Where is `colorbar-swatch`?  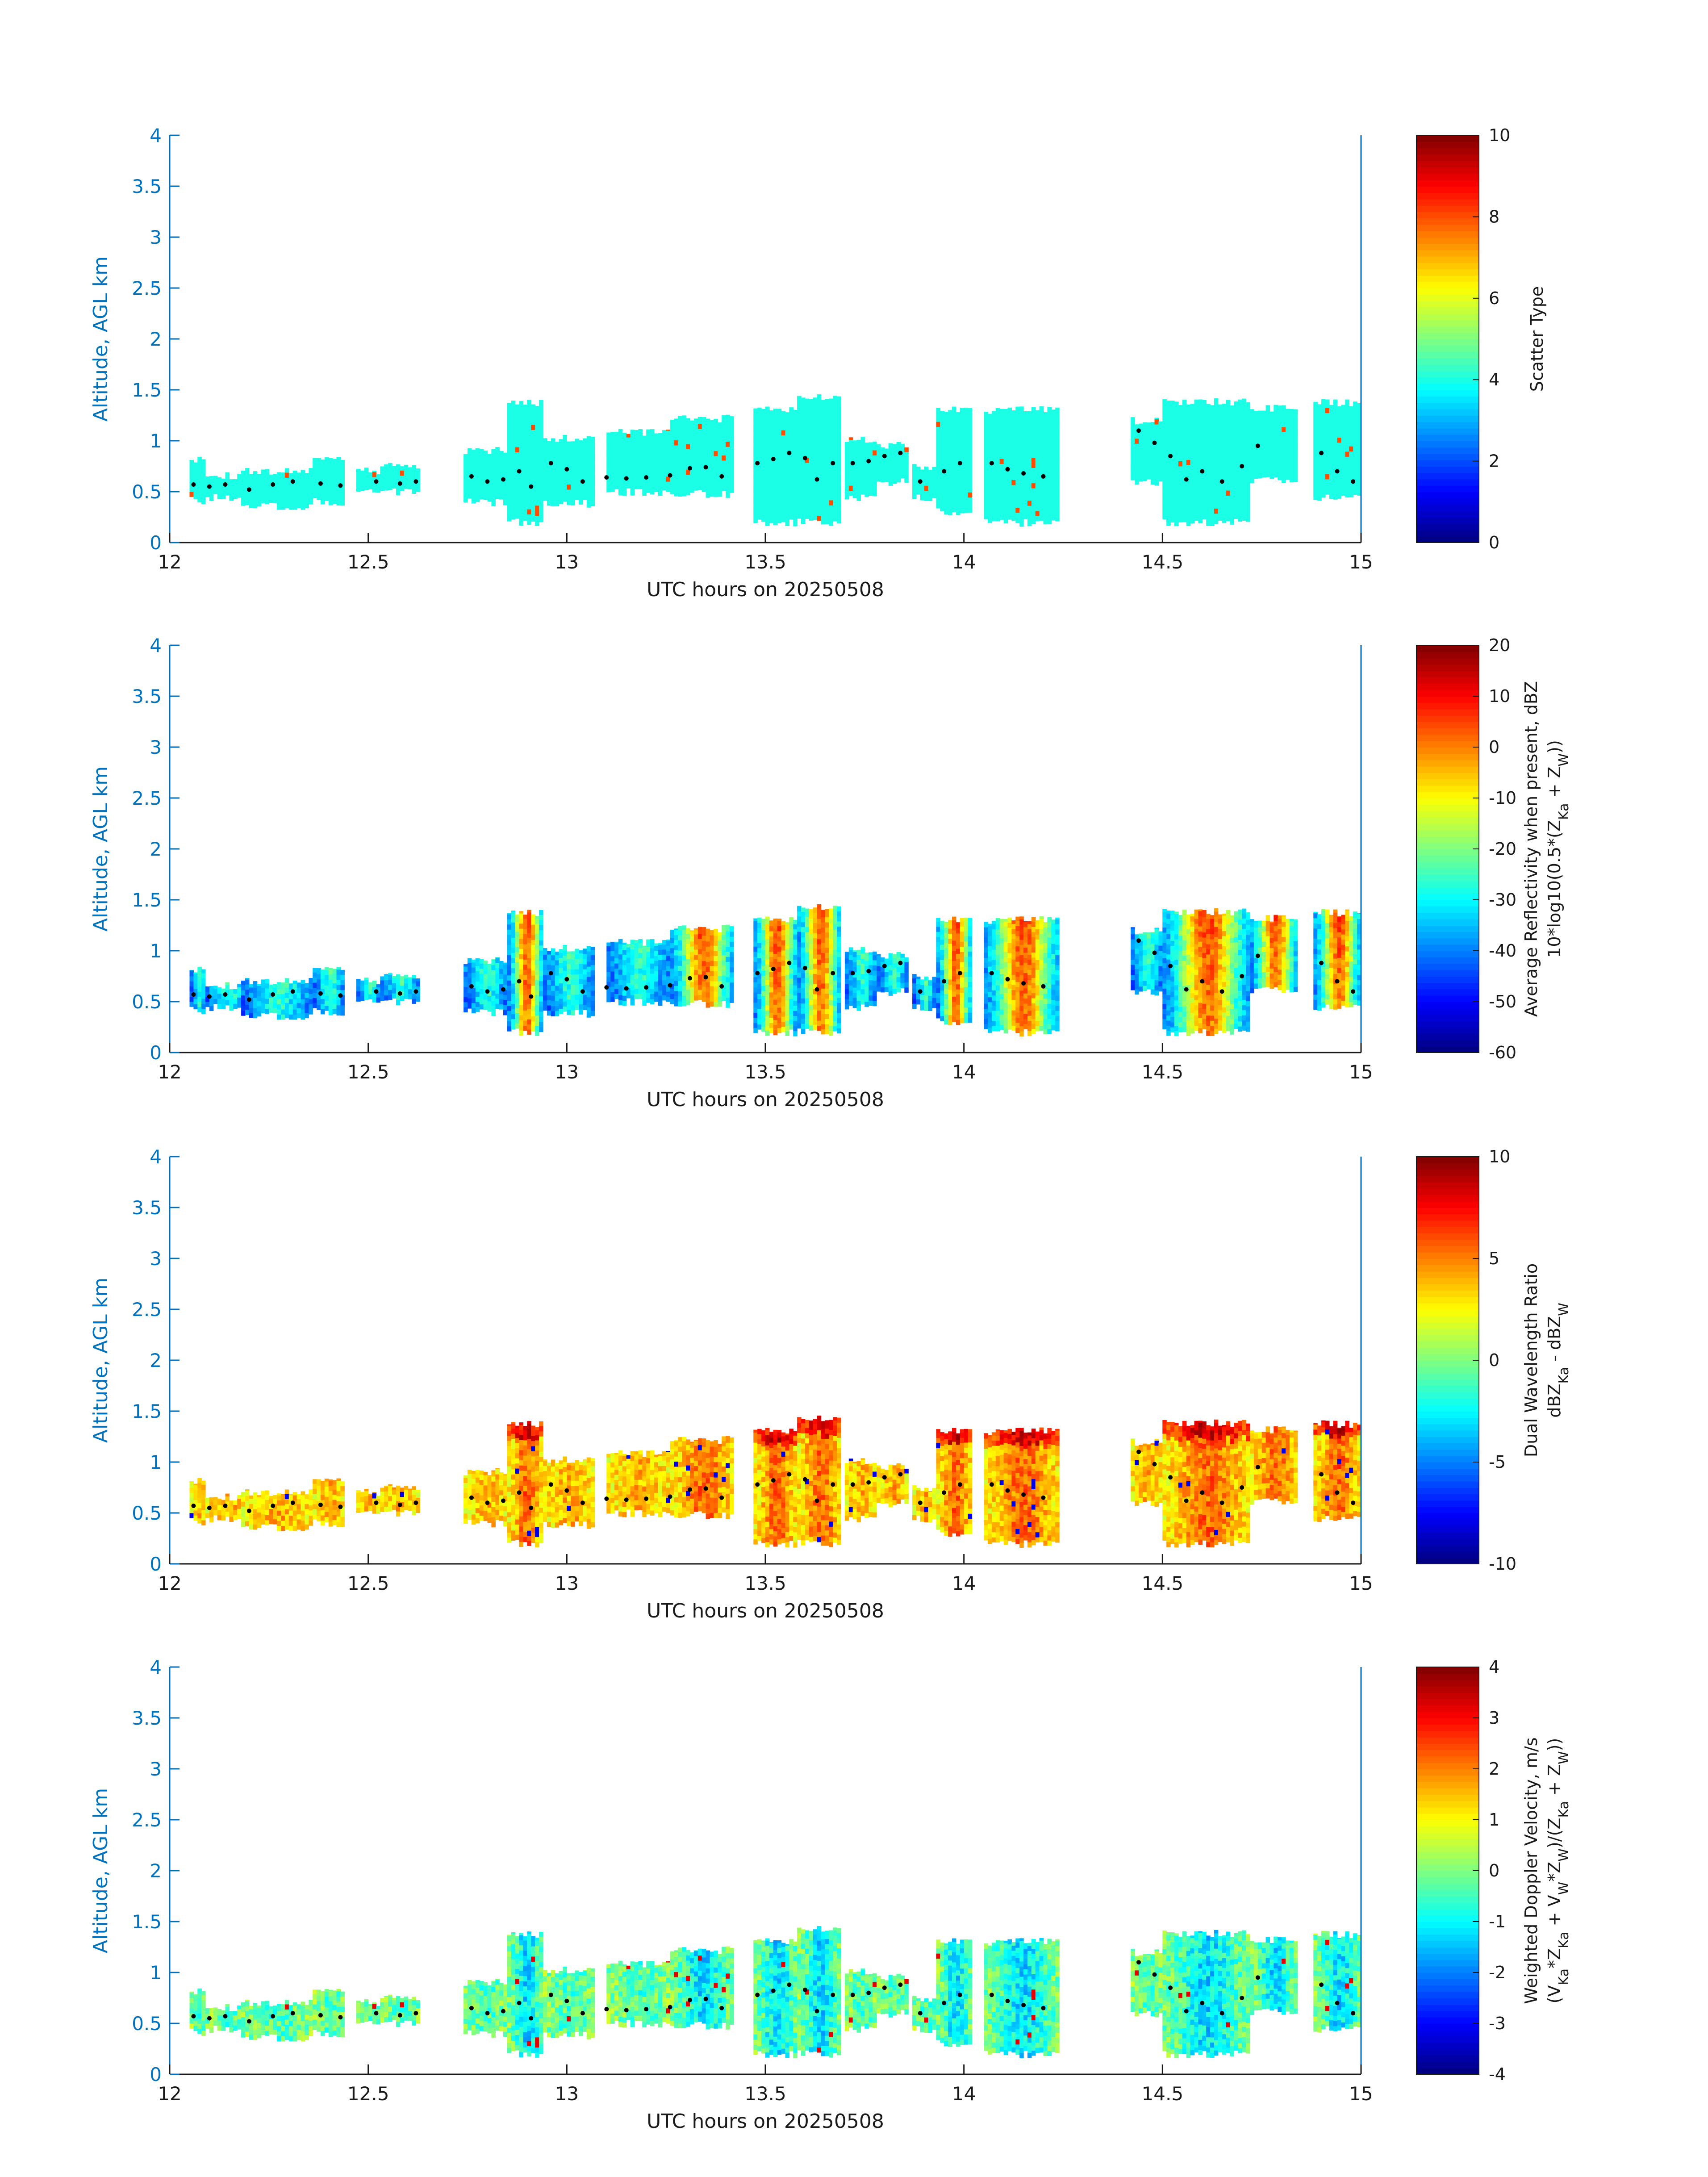 colorbar-swatch is located at coordinates (1447, 284).